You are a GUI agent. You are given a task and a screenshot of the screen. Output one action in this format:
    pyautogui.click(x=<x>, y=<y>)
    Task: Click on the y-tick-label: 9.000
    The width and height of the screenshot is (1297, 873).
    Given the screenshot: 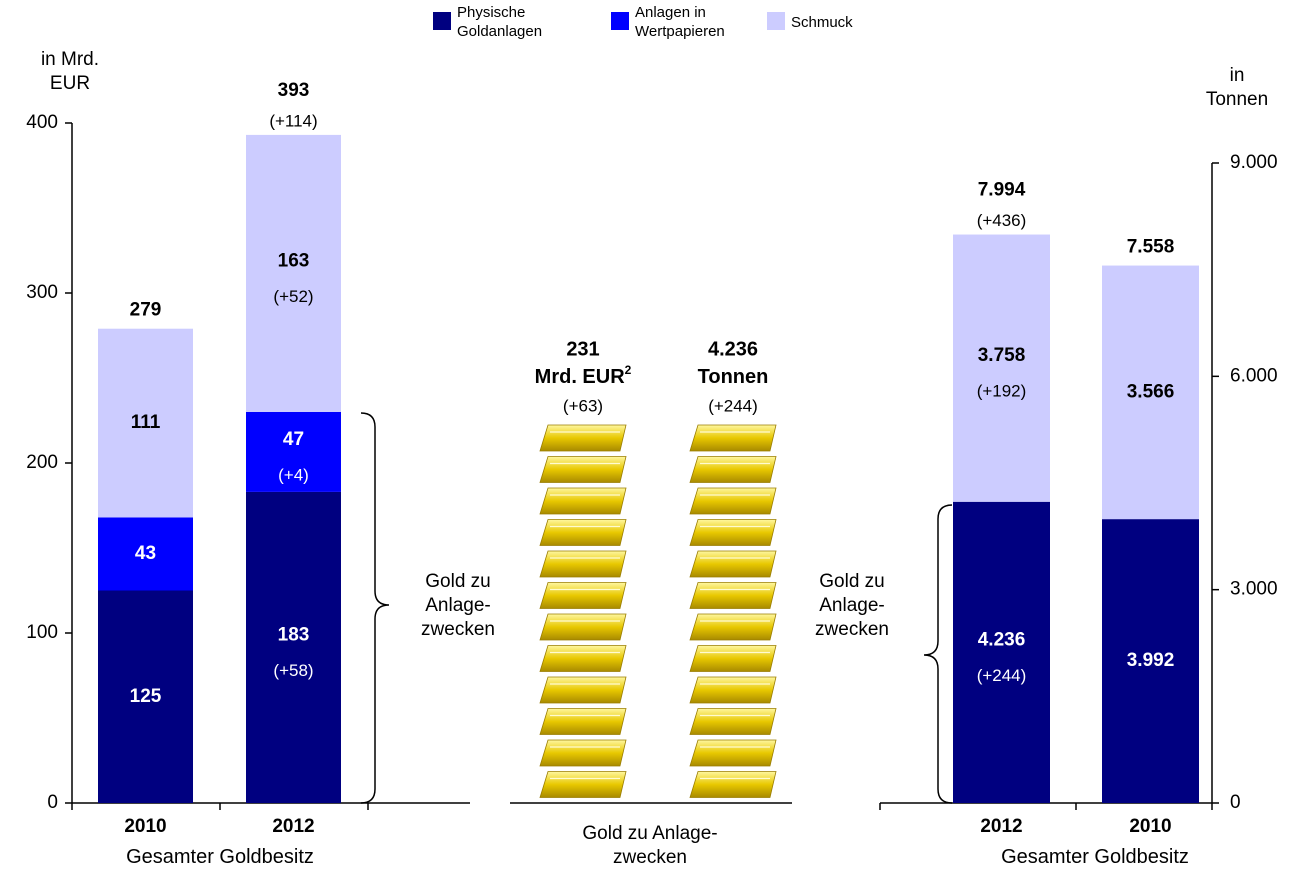 What is the action you would take?
    pyautogui.click(x=1254, y=162)
    